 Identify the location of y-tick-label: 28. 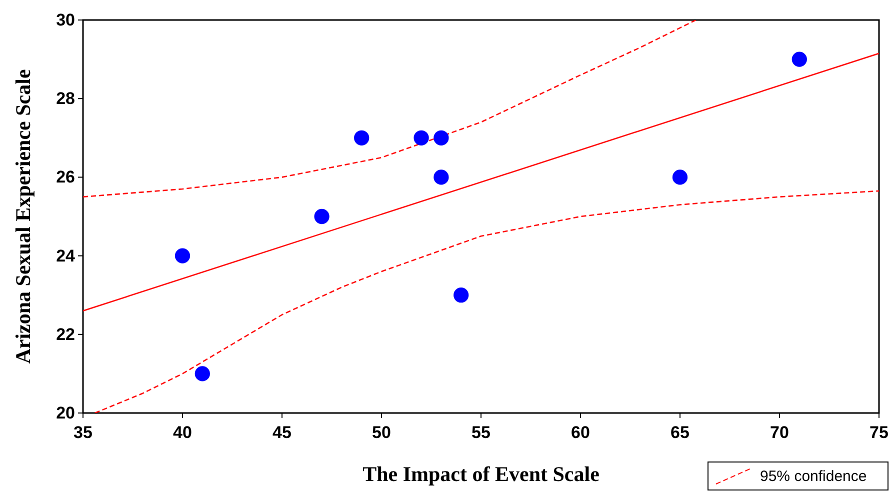
(65, 98).